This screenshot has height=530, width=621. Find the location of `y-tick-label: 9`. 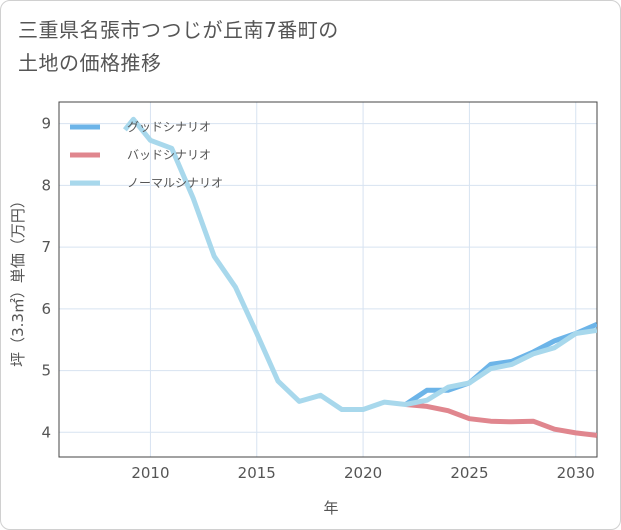

y-tick-label: 9 is located at coordinates (46, 124).